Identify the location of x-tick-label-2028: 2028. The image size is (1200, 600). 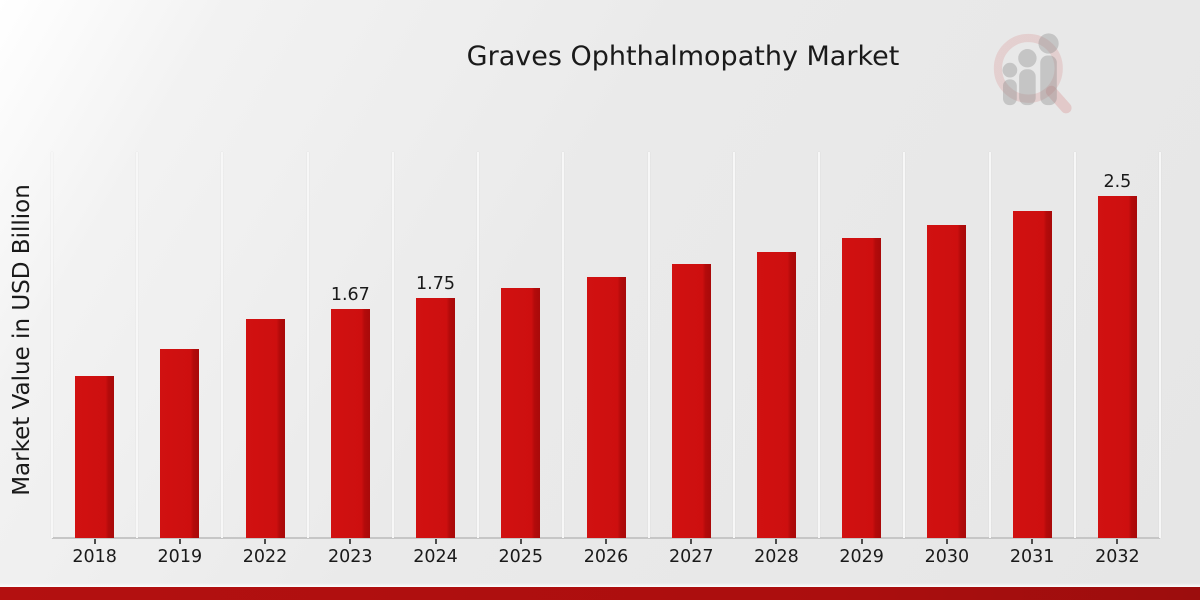
(776, 557).